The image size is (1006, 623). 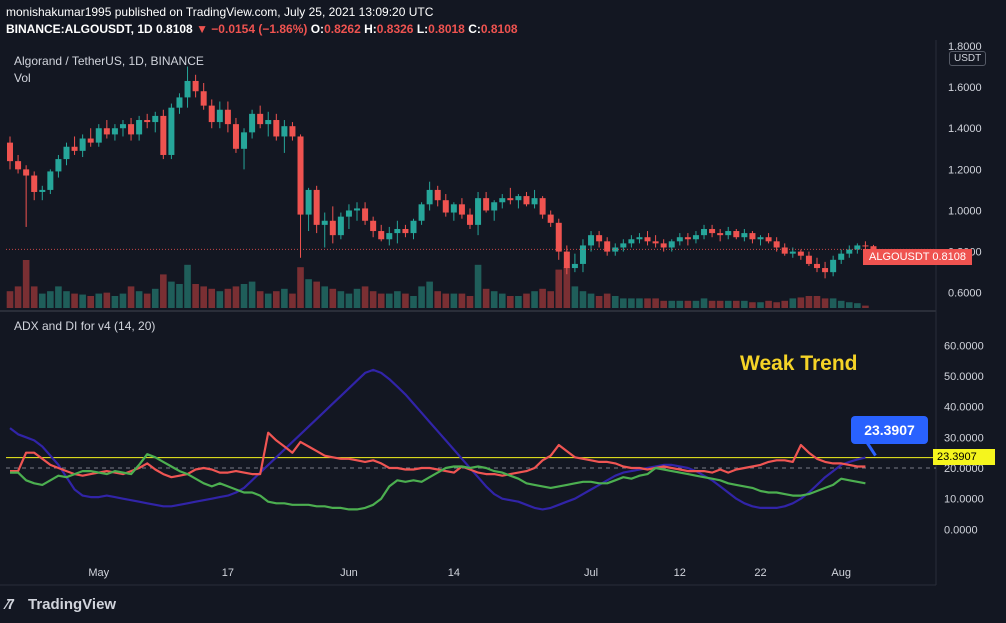 I want to click on high-label: H:, so click(x=370, y=29).